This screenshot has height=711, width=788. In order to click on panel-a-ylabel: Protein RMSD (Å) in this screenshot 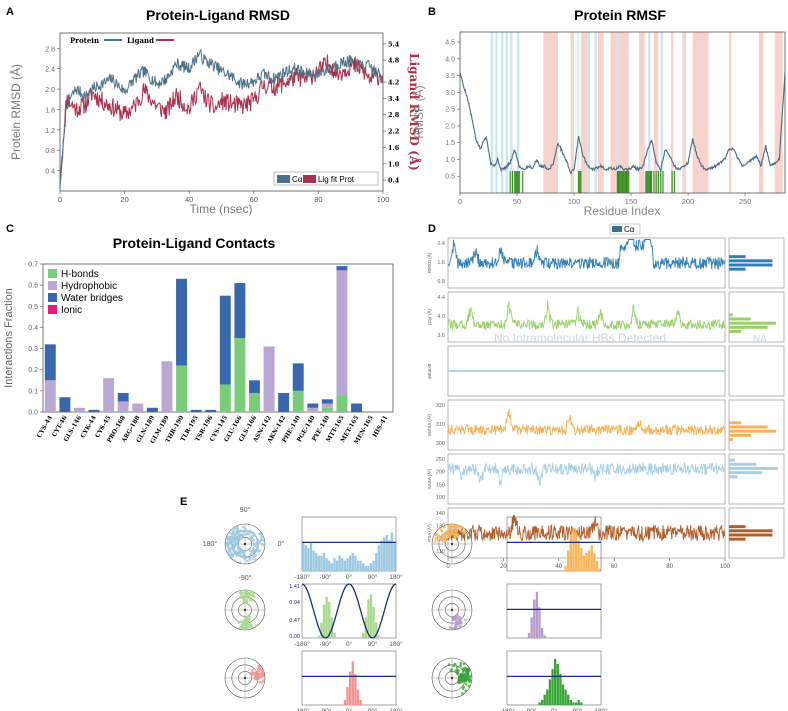, I will do `click(15, 112)`.